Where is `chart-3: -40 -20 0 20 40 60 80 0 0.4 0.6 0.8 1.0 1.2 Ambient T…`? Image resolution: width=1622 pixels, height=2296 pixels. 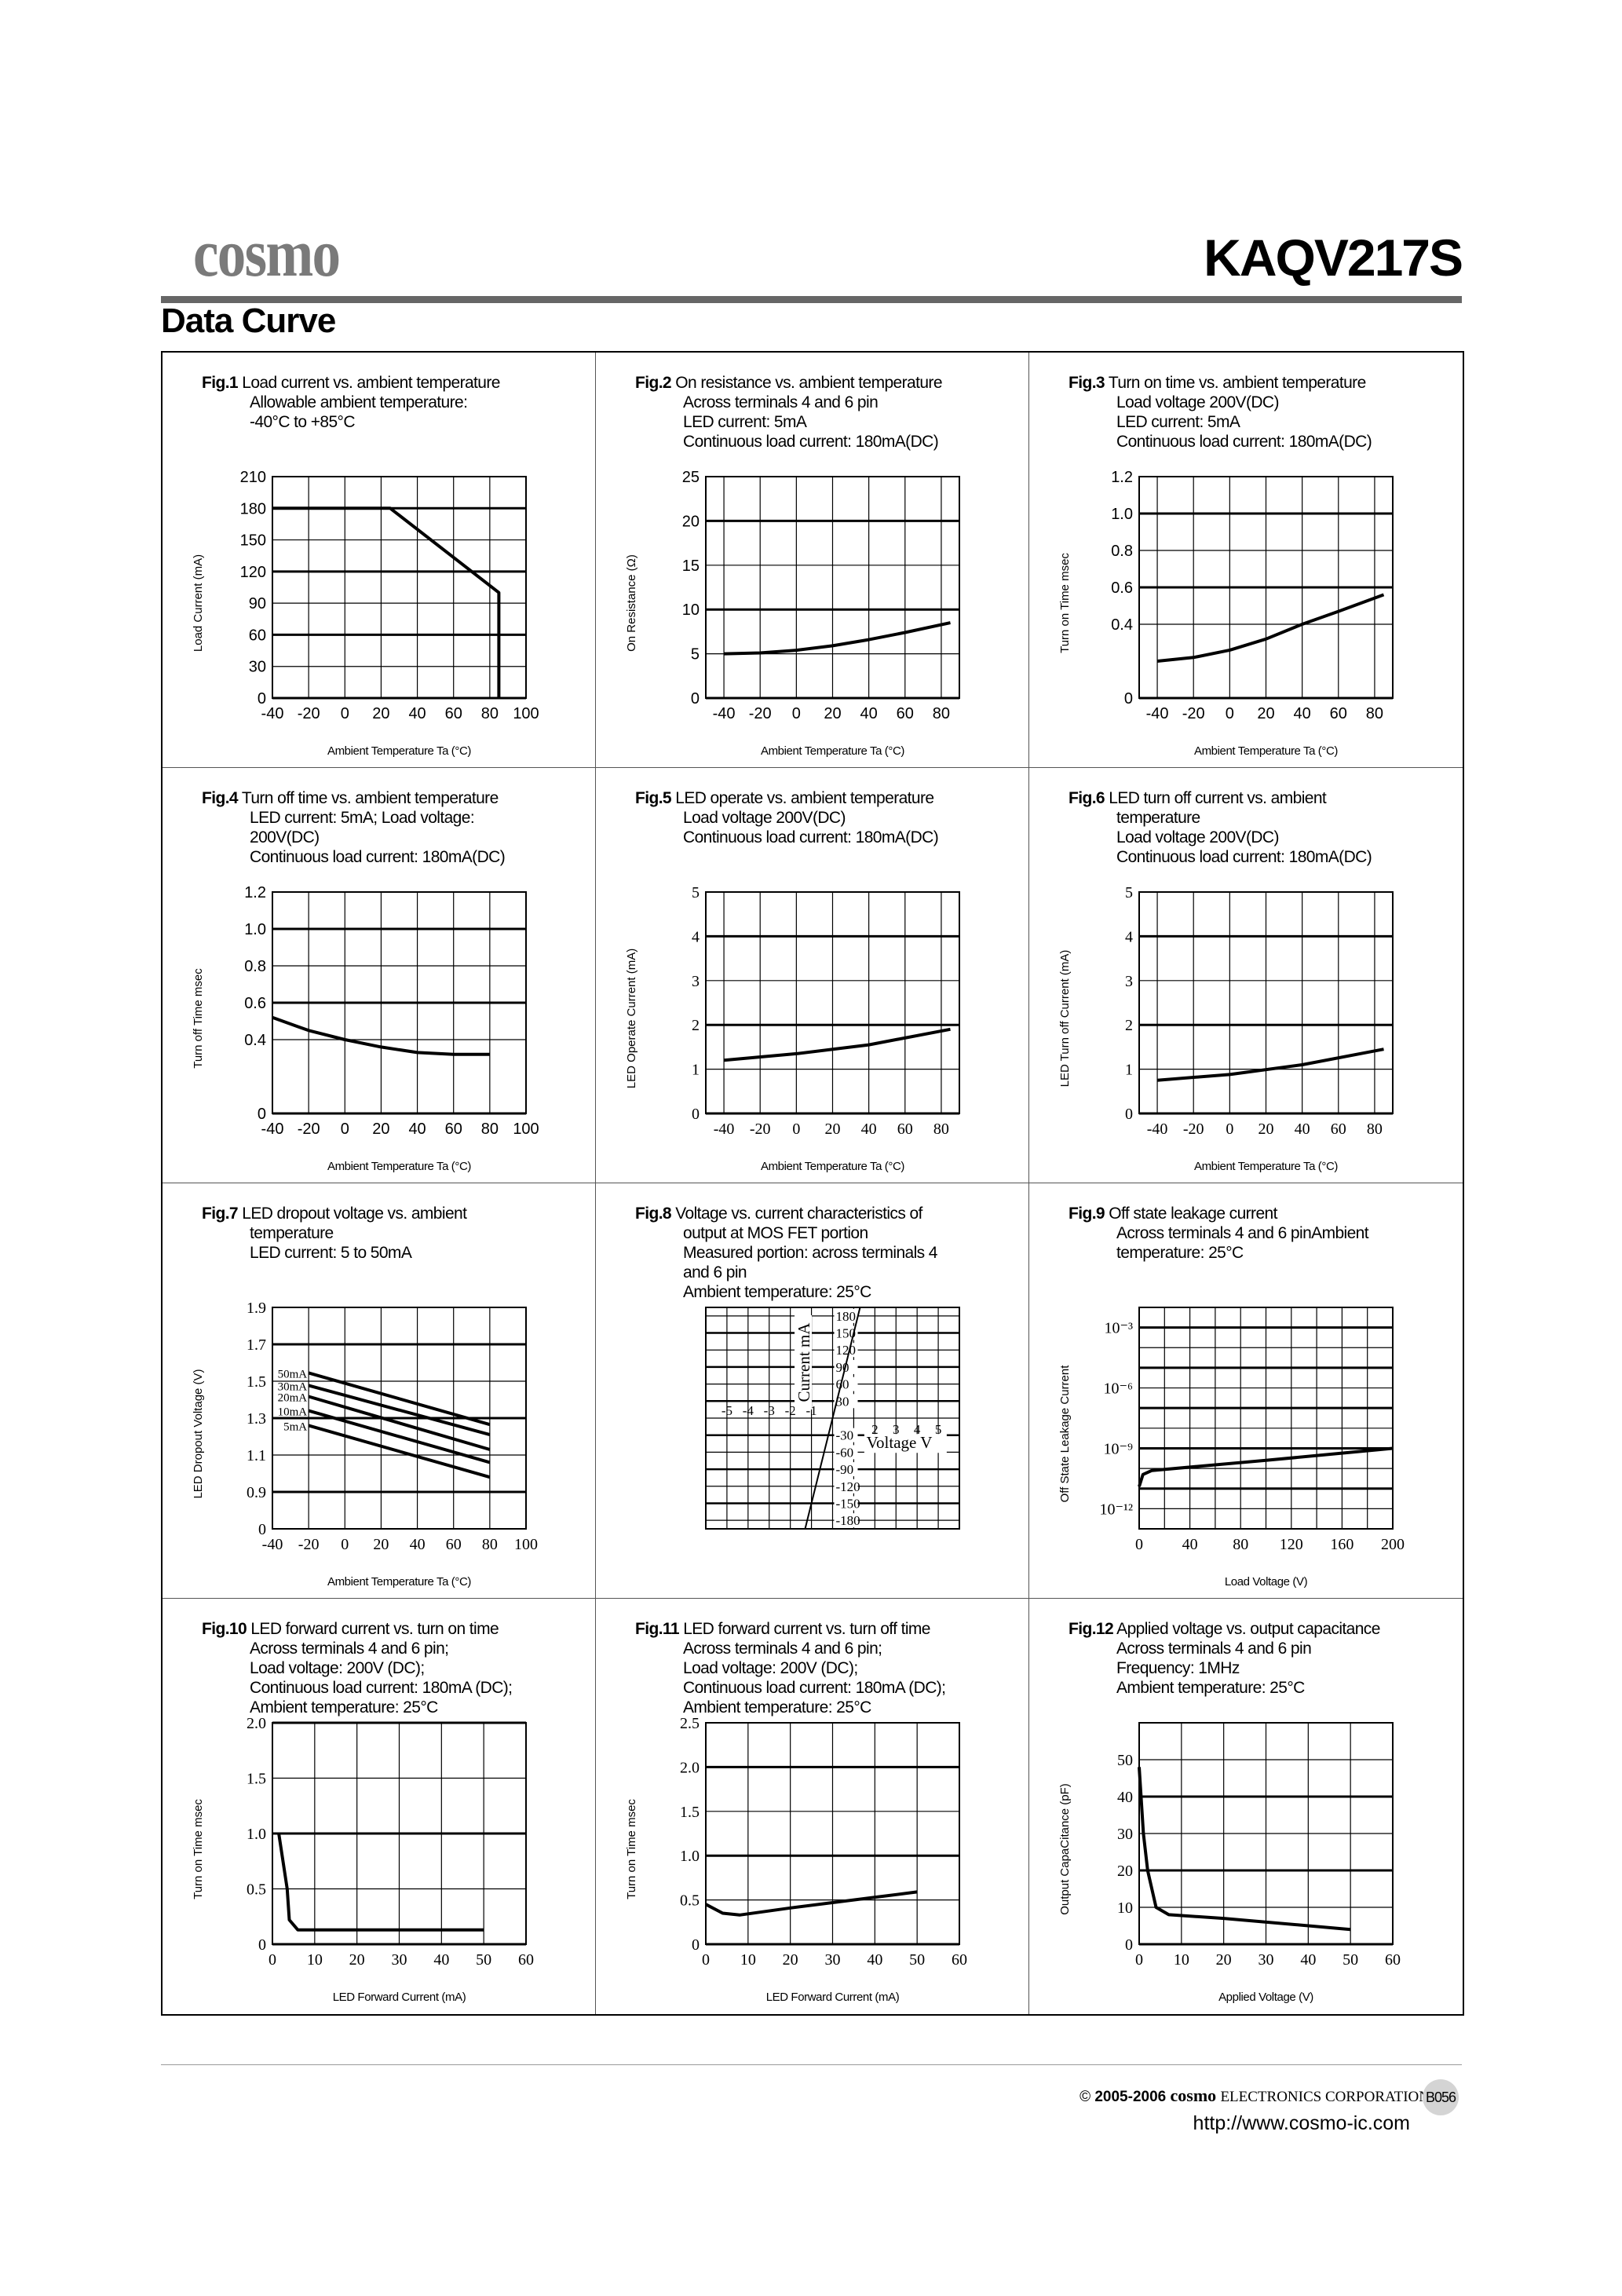
chart-3: -40 -20 0 20 40 60 80 0 0.4 0.6 0.8 1.0 1.2 Ambient T… is located at coordinates (1226, 613).